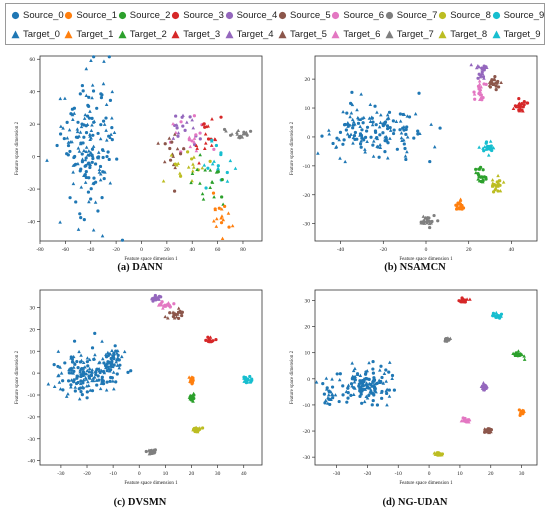 This screenshot has height=516, width=550. I want to click on y-tick-label: 20, so click(33, 125).